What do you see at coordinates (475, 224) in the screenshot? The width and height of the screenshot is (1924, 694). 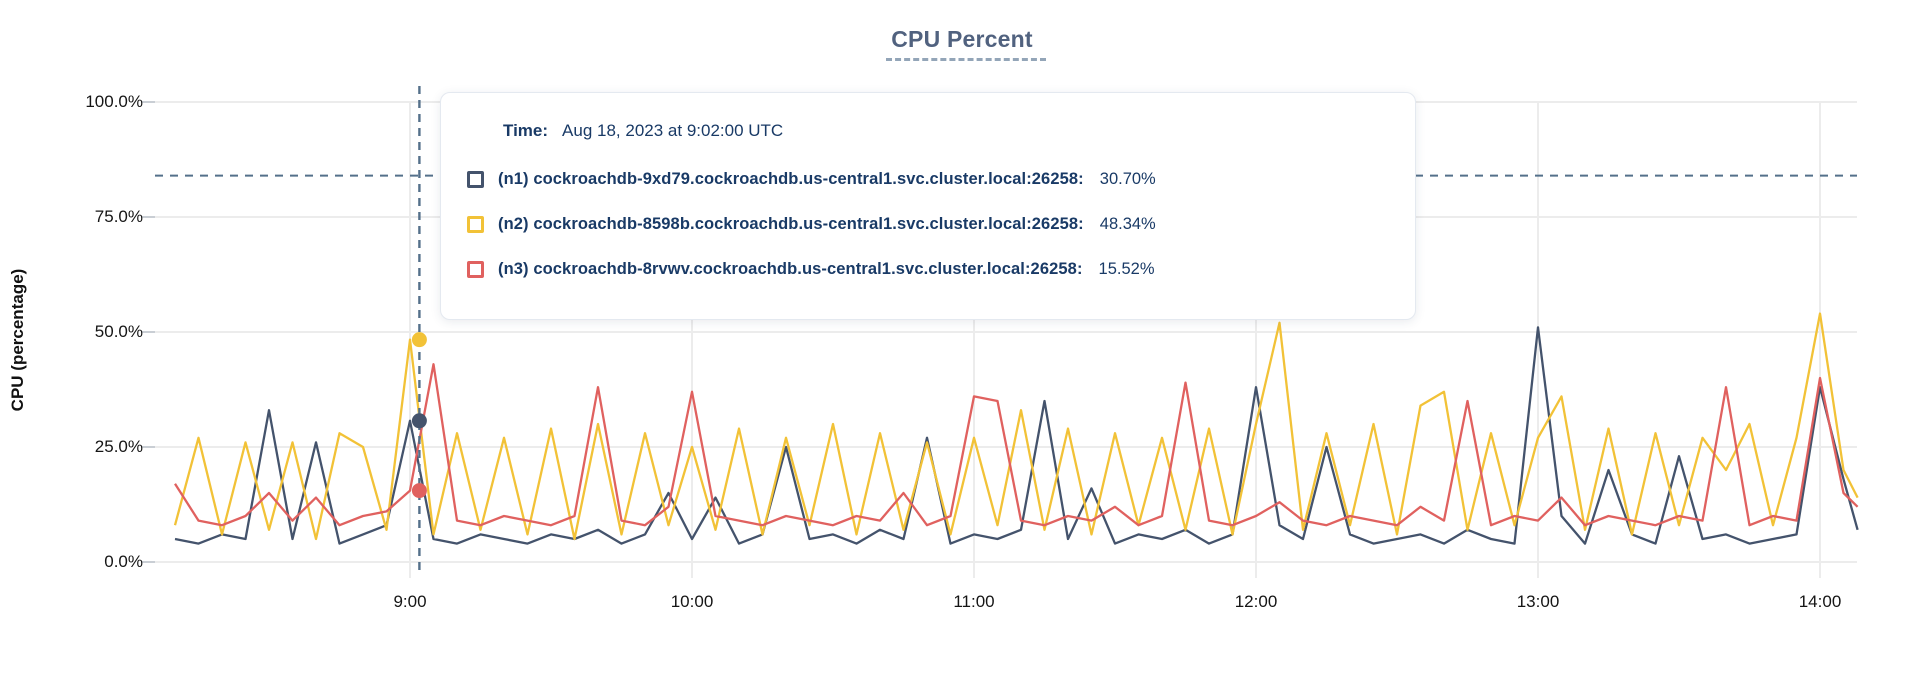 I see `series-n2-swatch-icon` at bounding box center [475, 224].